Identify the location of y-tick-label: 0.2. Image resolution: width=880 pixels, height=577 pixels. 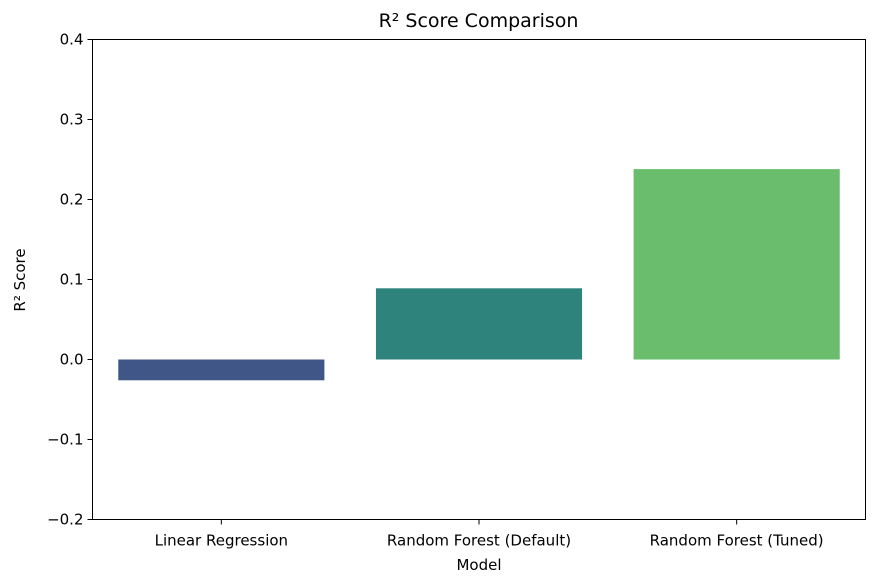
(72, 200).